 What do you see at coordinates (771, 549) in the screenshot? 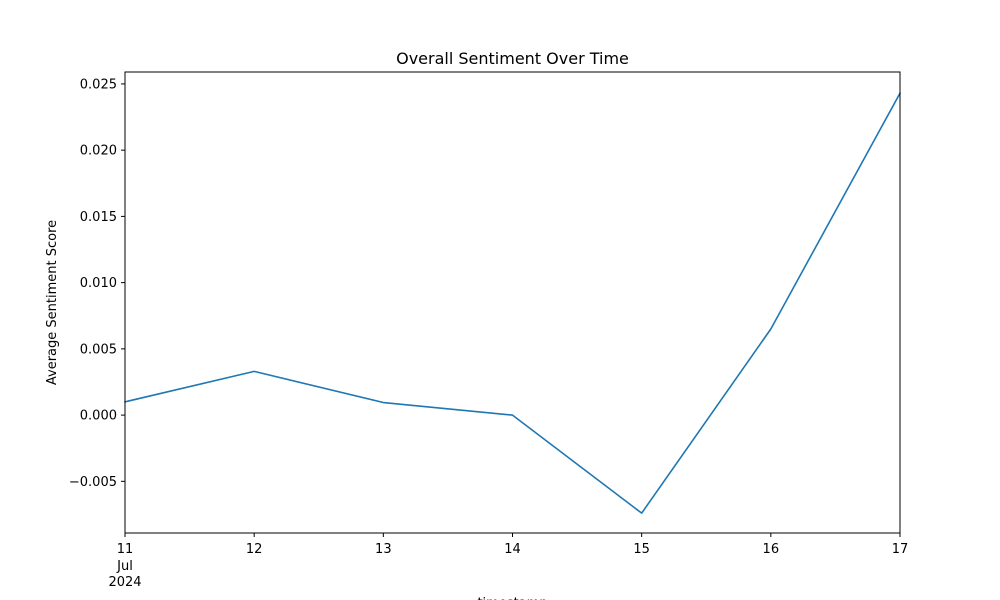
I see `x-tick-label: 16` at bounding box center [771, 549].